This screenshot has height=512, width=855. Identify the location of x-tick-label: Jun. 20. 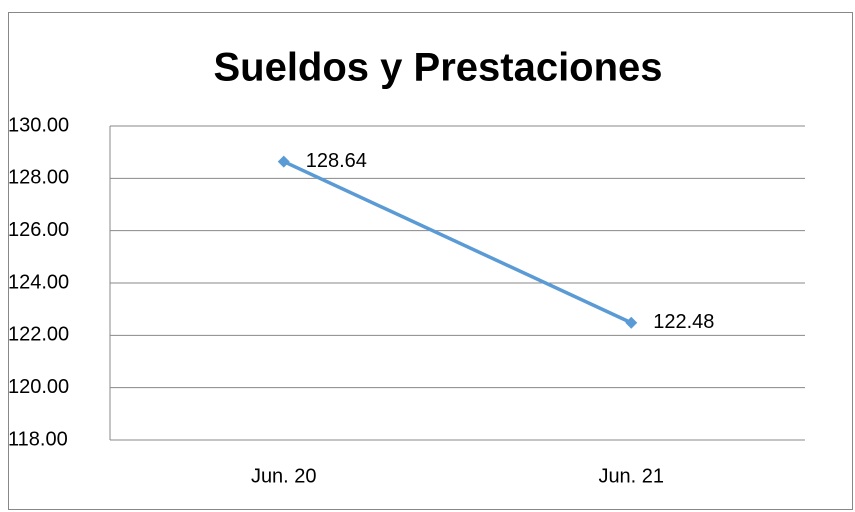
(284, 476).